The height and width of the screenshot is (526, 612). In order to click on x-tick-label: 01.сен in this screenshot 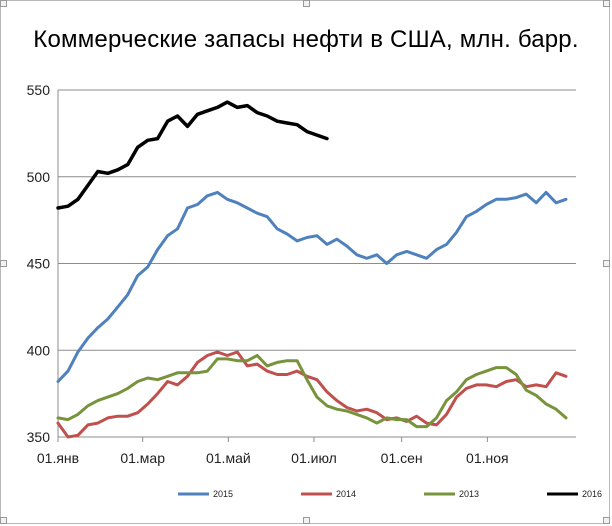, I will do `click(402, 458)`.